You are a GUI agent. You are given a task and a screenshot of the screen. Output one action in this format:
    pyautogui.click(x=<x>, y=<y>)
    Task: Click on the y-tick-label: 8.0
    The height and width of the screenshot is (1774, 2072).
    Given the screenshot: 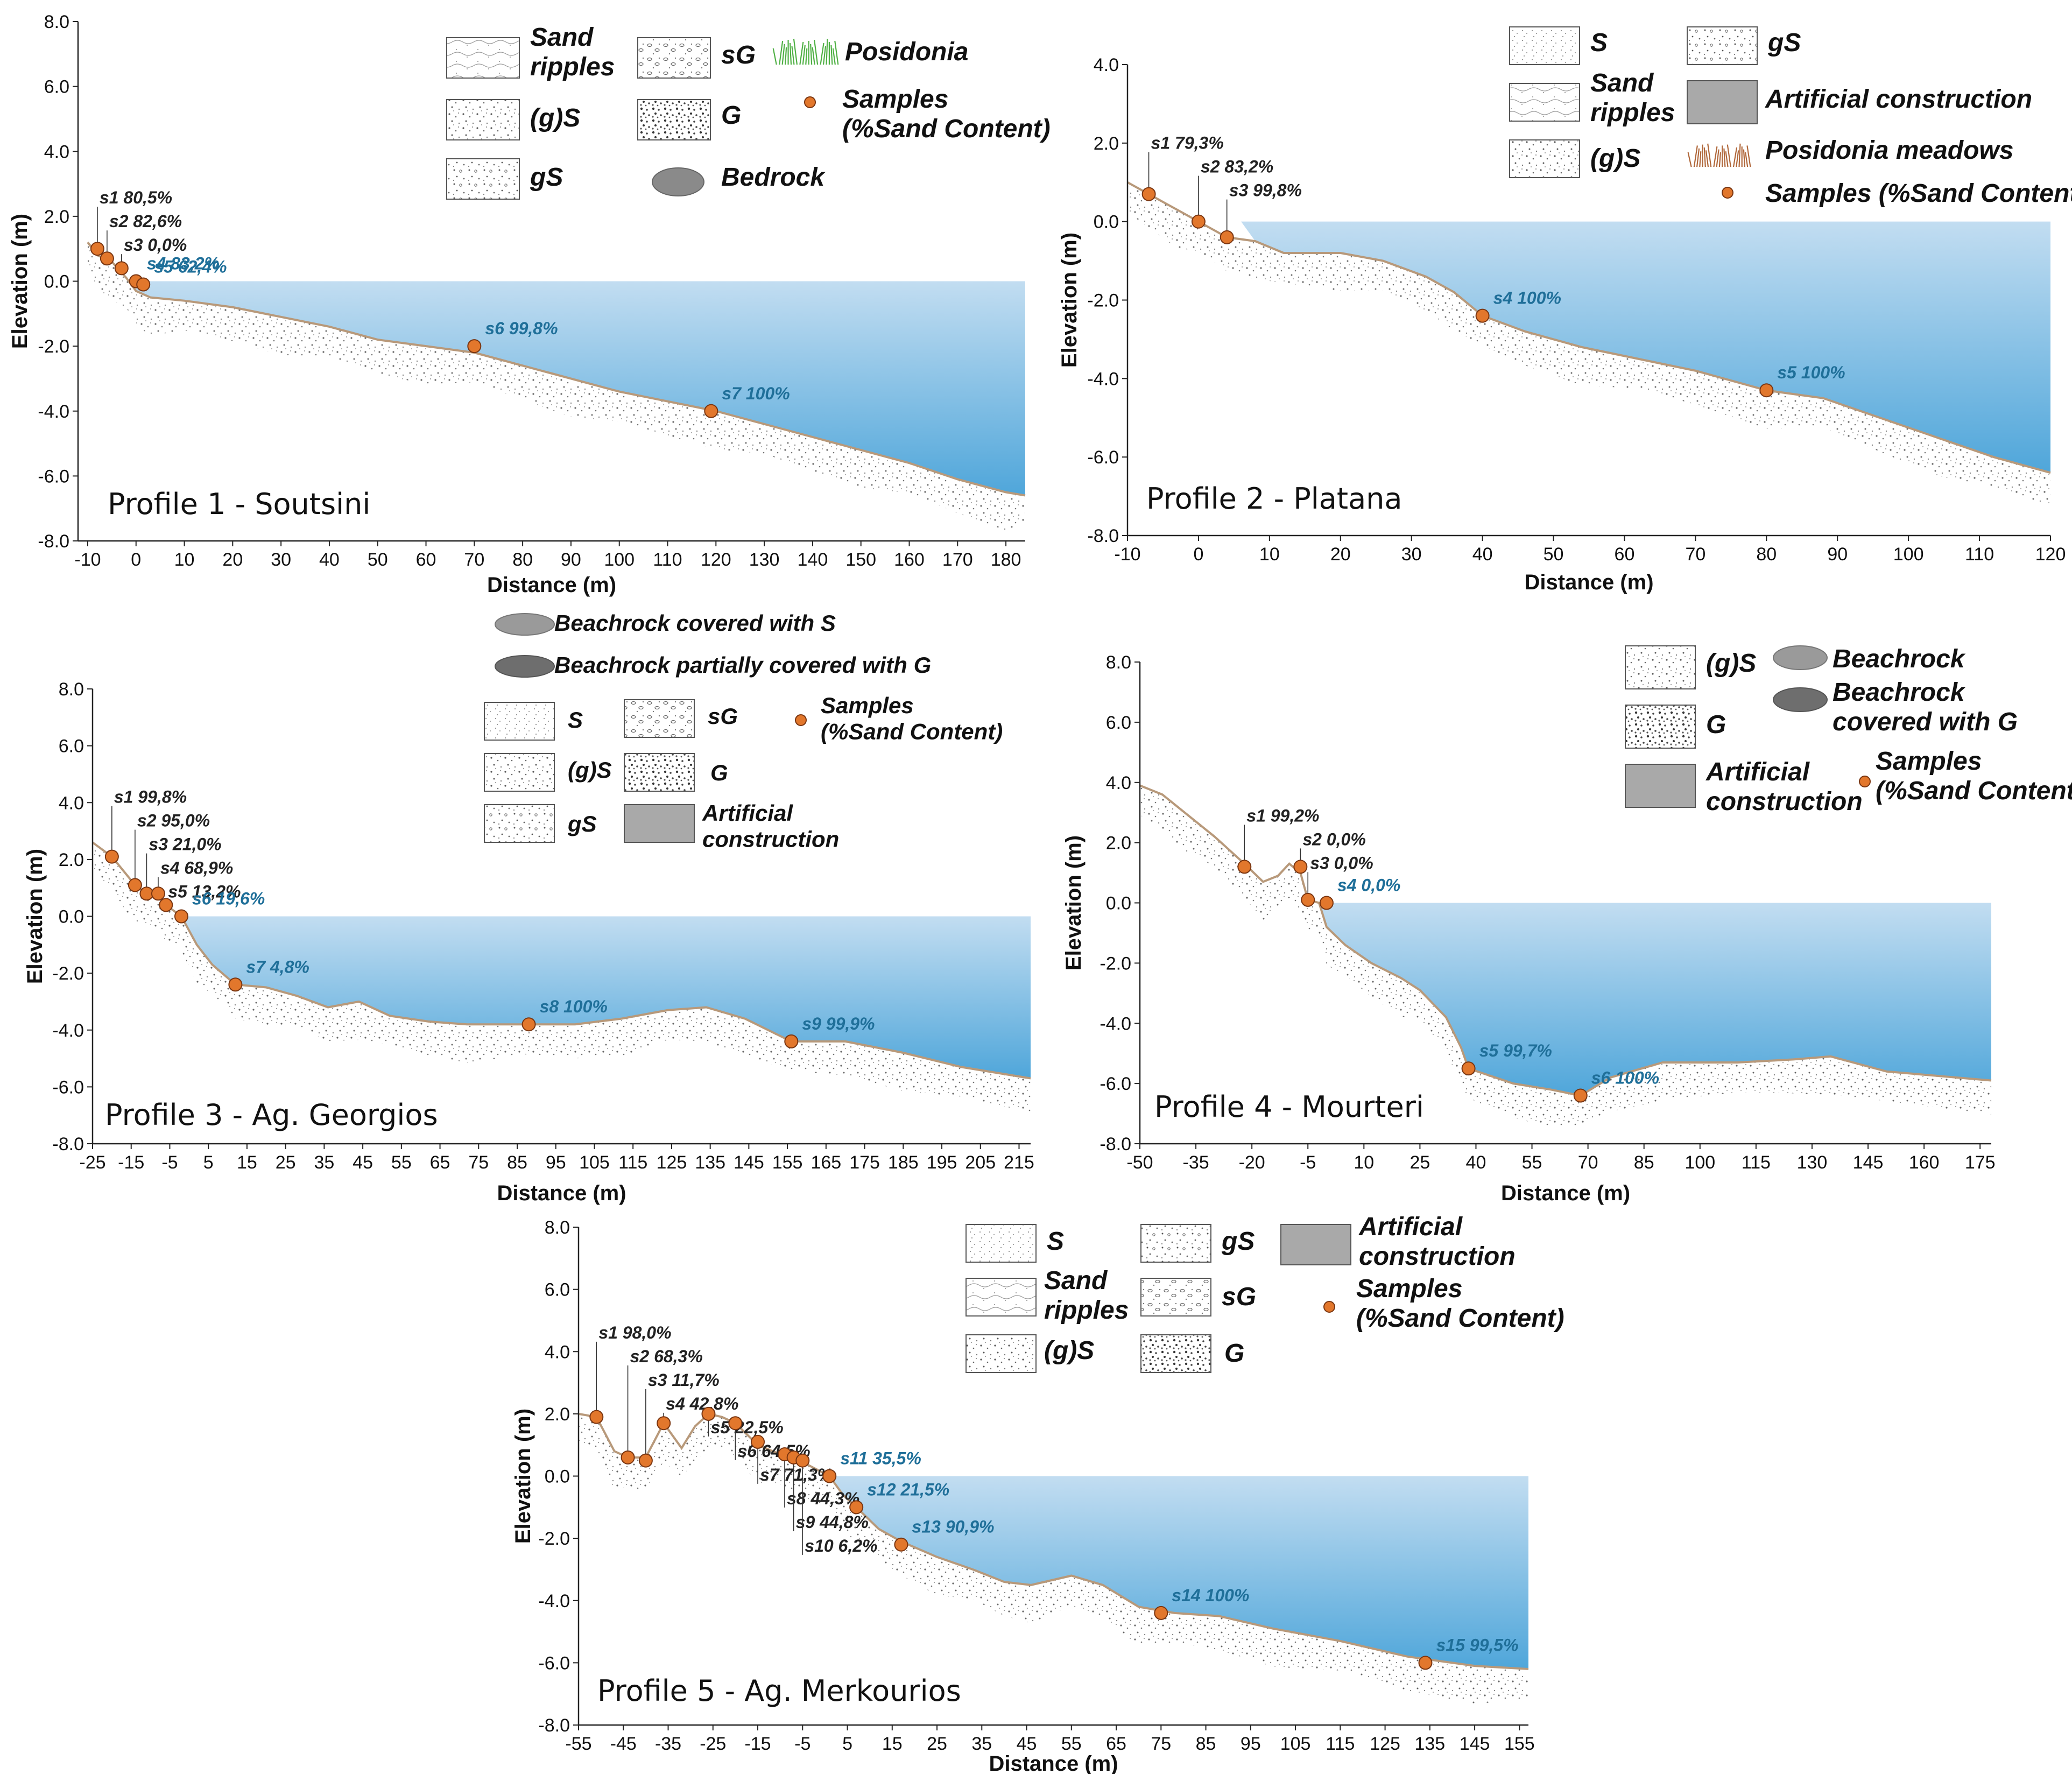 What is the action you would take?
    pyautogui.click(x=57, y=22)
    